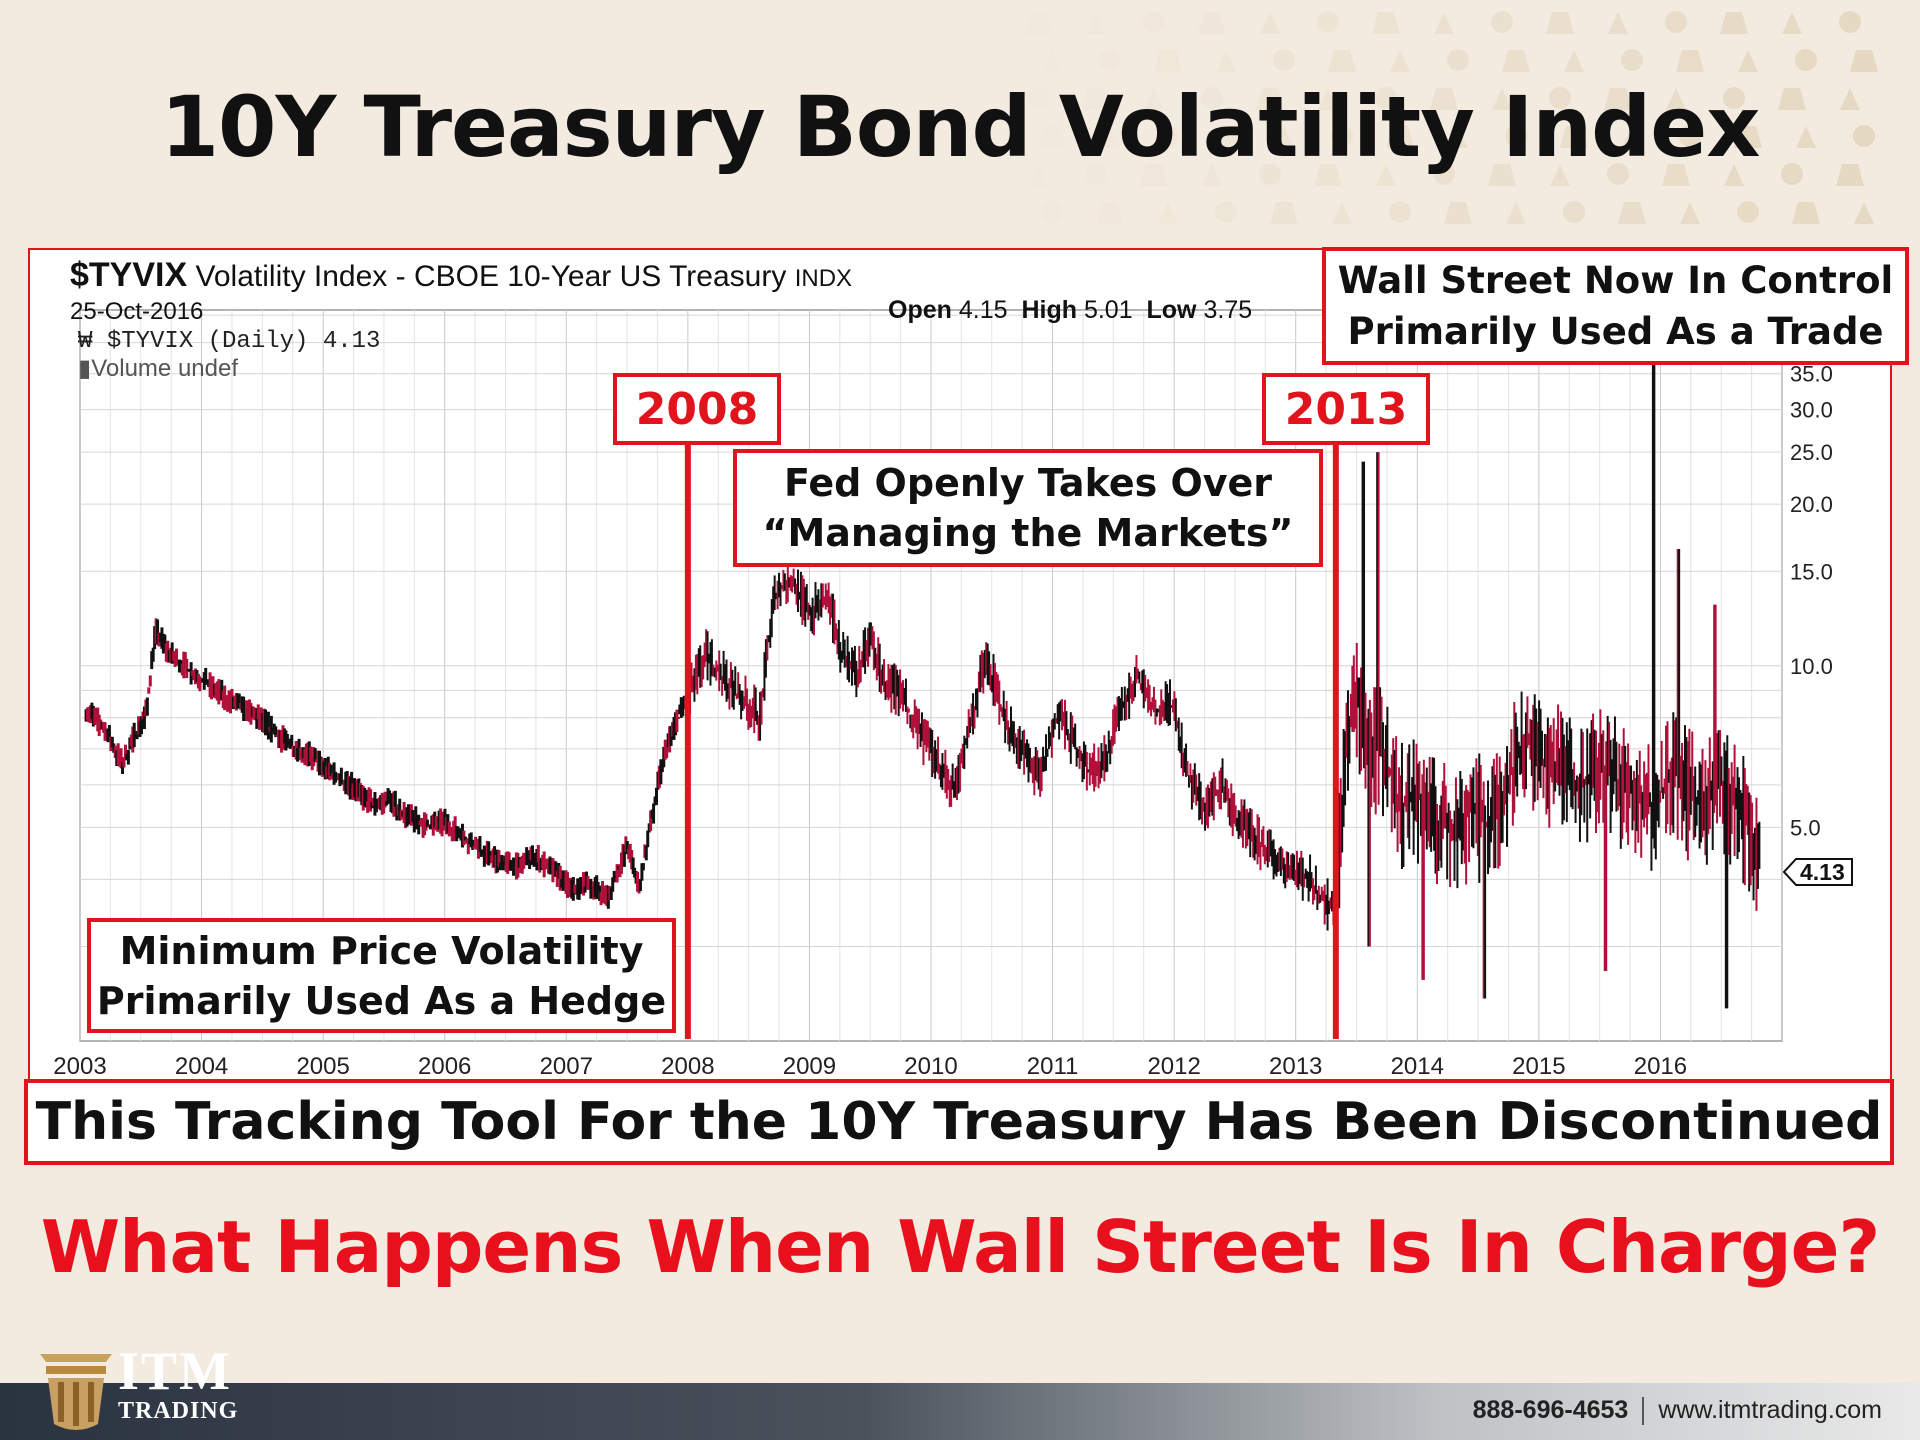  What do you see at coordinates (158, 368) in the screenshot?
I see `legend-volume: ▮Volume undef` at bounding box center [158, 368].